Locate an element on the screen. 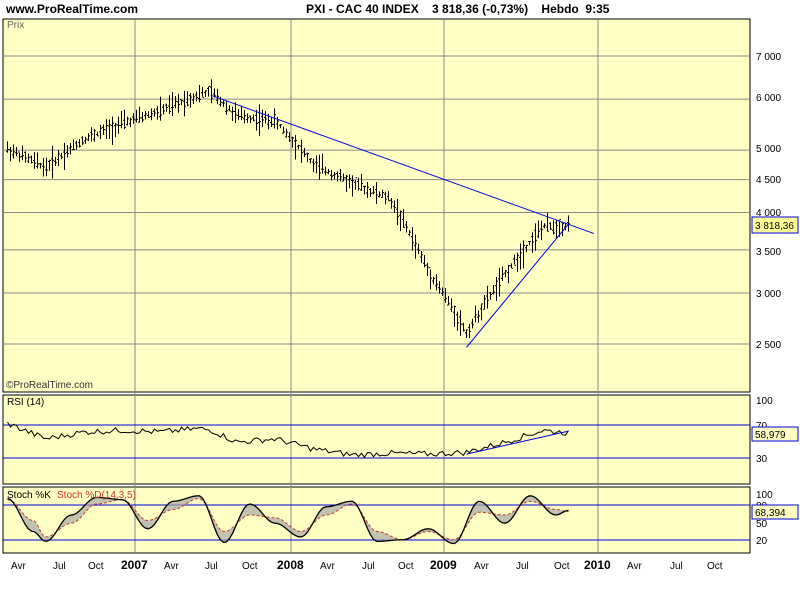 The image size is (800, 600). x-label-jul-2009: Jul is located at coordinates (522, 566).